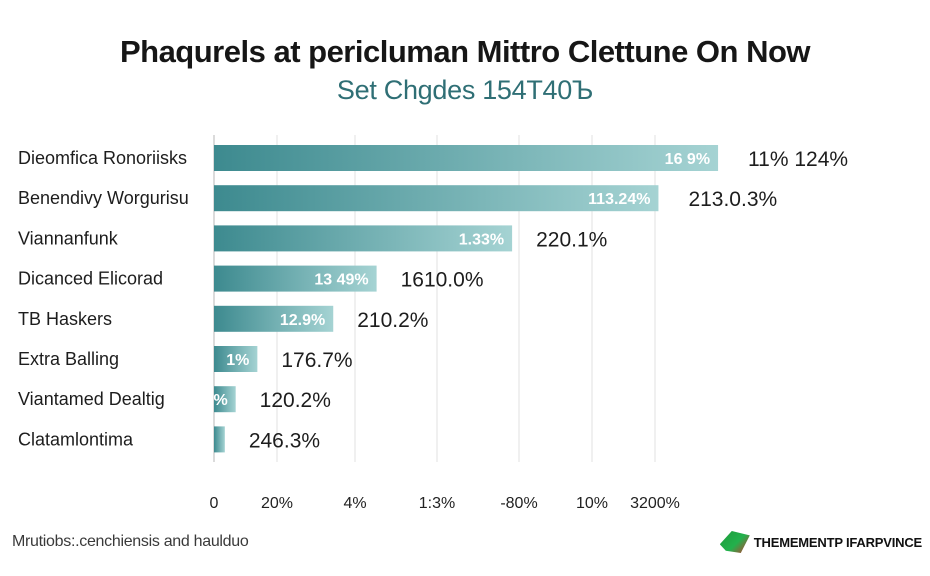 This screenshot has height=576, width=930. Describe the element at coordinates (302, 320) in the screenshot. I see `bar-inner-label: 12.9%` at that location.